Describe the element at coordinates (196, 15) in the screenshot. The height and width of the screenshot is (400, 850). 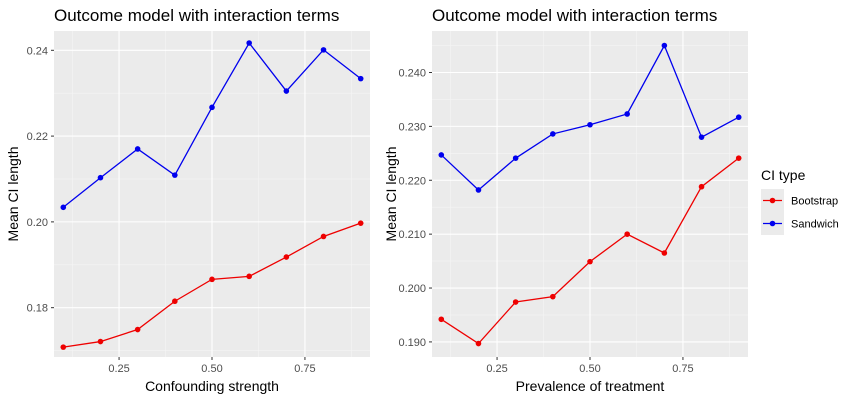
I see `chart-left-title: Outcome model with interaction terms` at that location.